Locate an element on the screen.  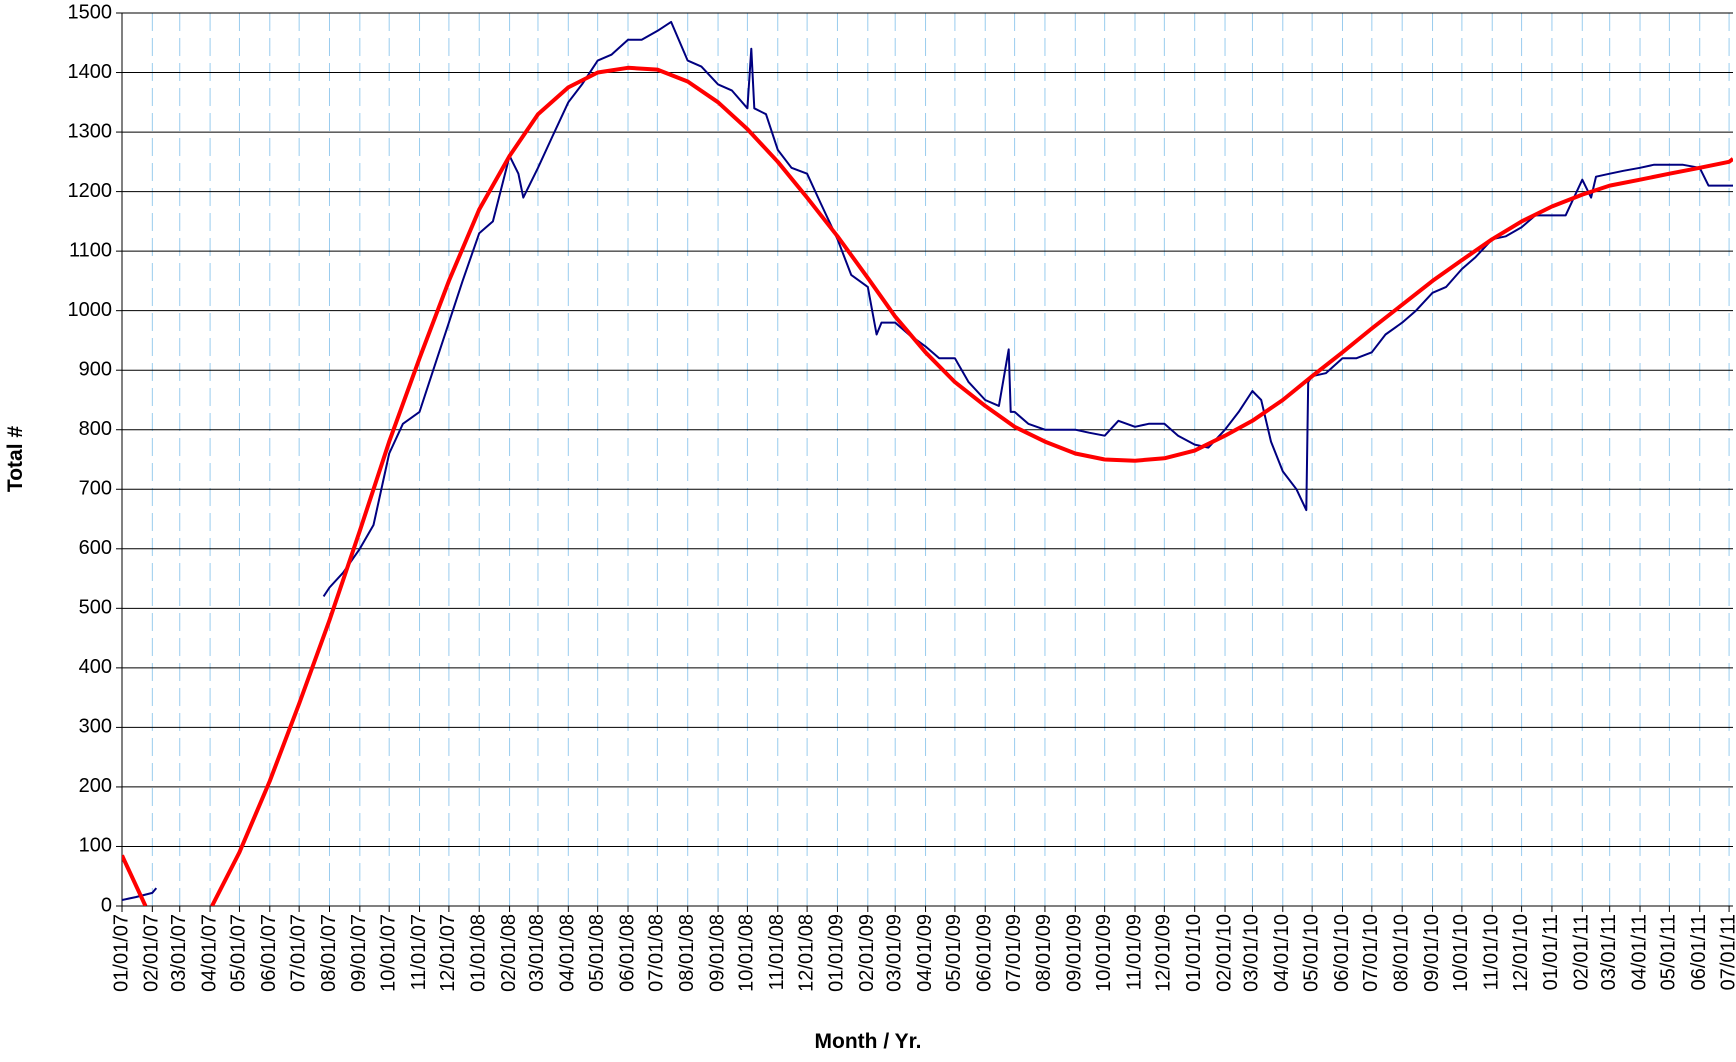
x-tick-label: 10/01/08 is located at coordinates (747, 953).